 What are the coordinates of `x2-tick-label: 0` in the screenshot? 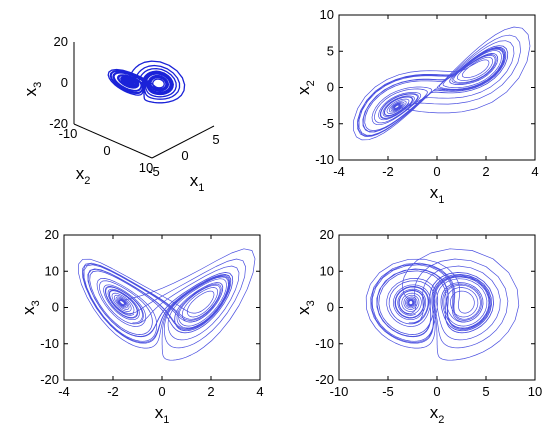 It's located at (106, 150).